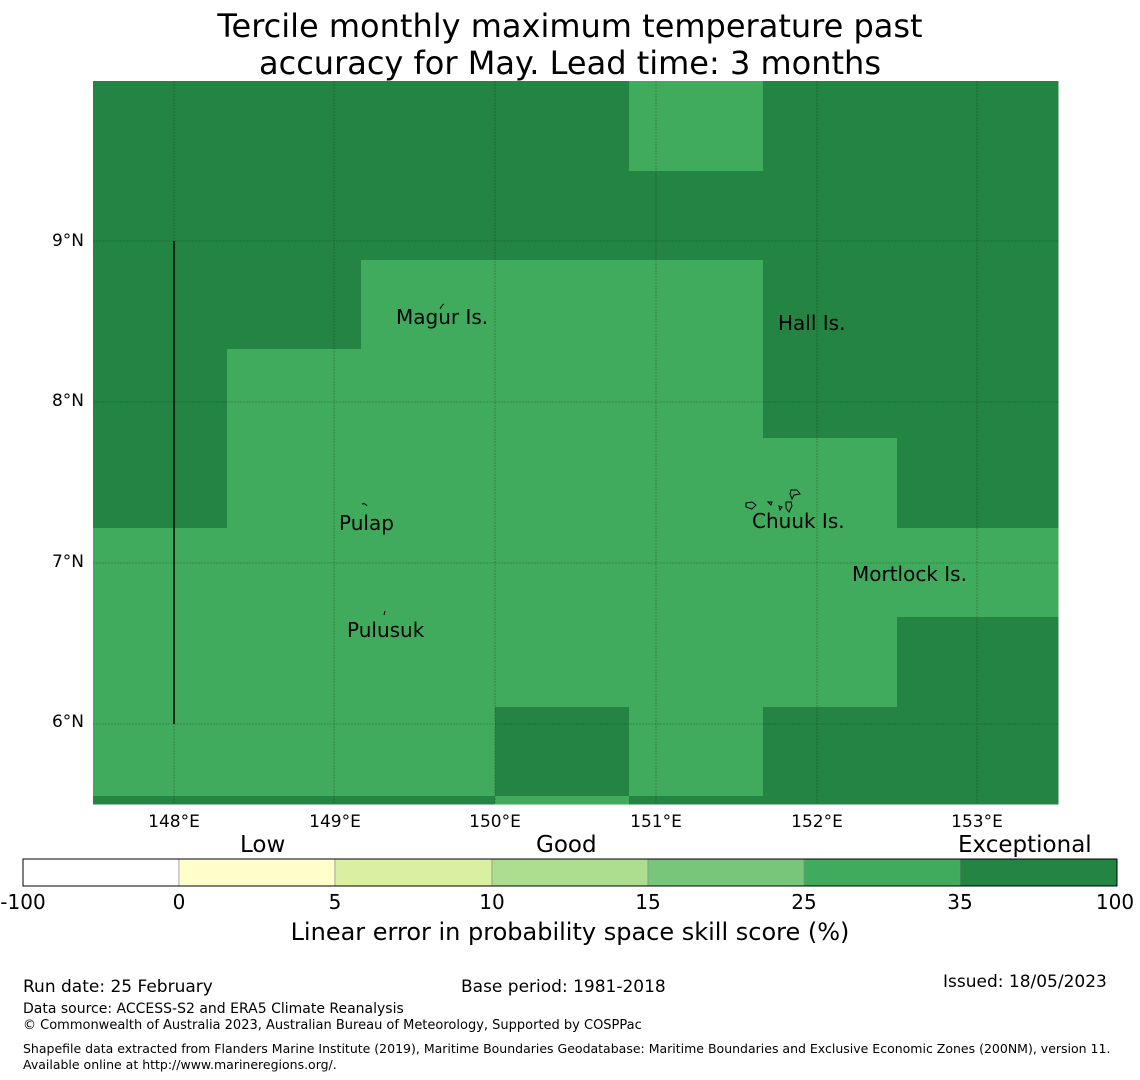 The image size is (1140, 1080). I want to click on colorbar-tick: -100, so click(23, 902).